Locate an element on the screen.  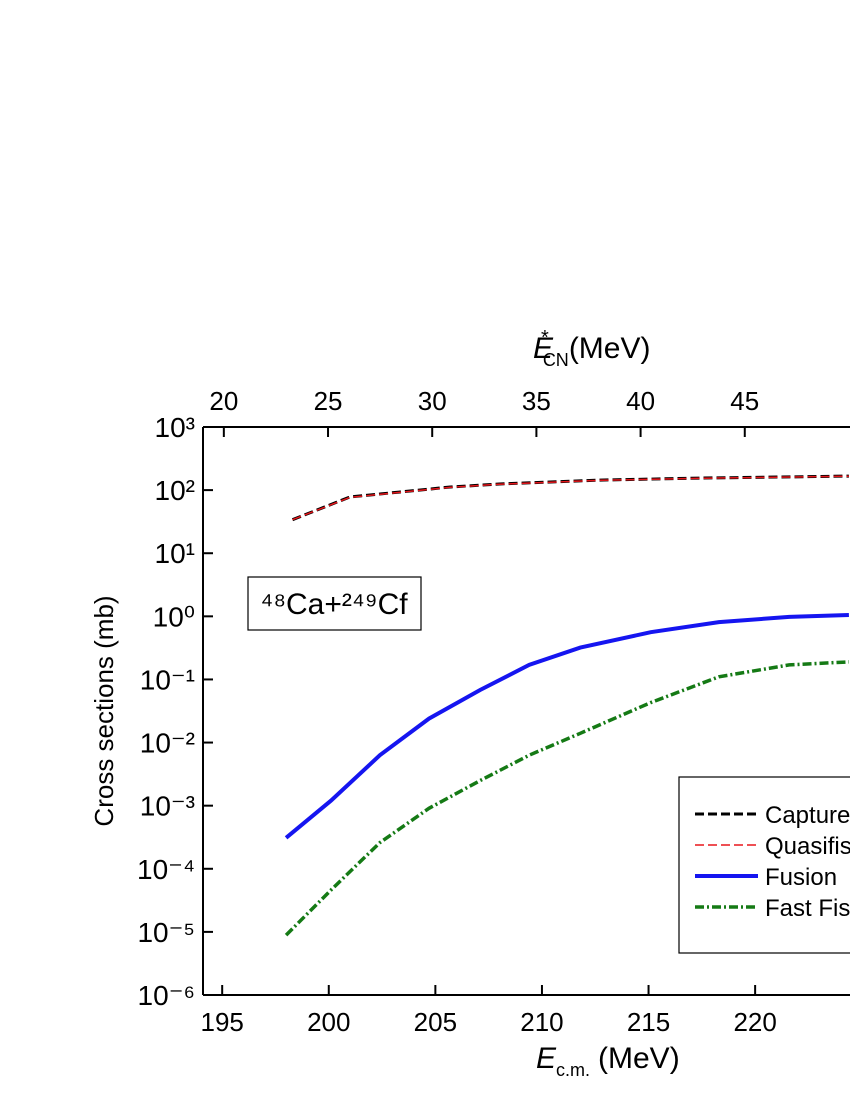
x-tick-label: 215 is located at coordinates (648, 1022).